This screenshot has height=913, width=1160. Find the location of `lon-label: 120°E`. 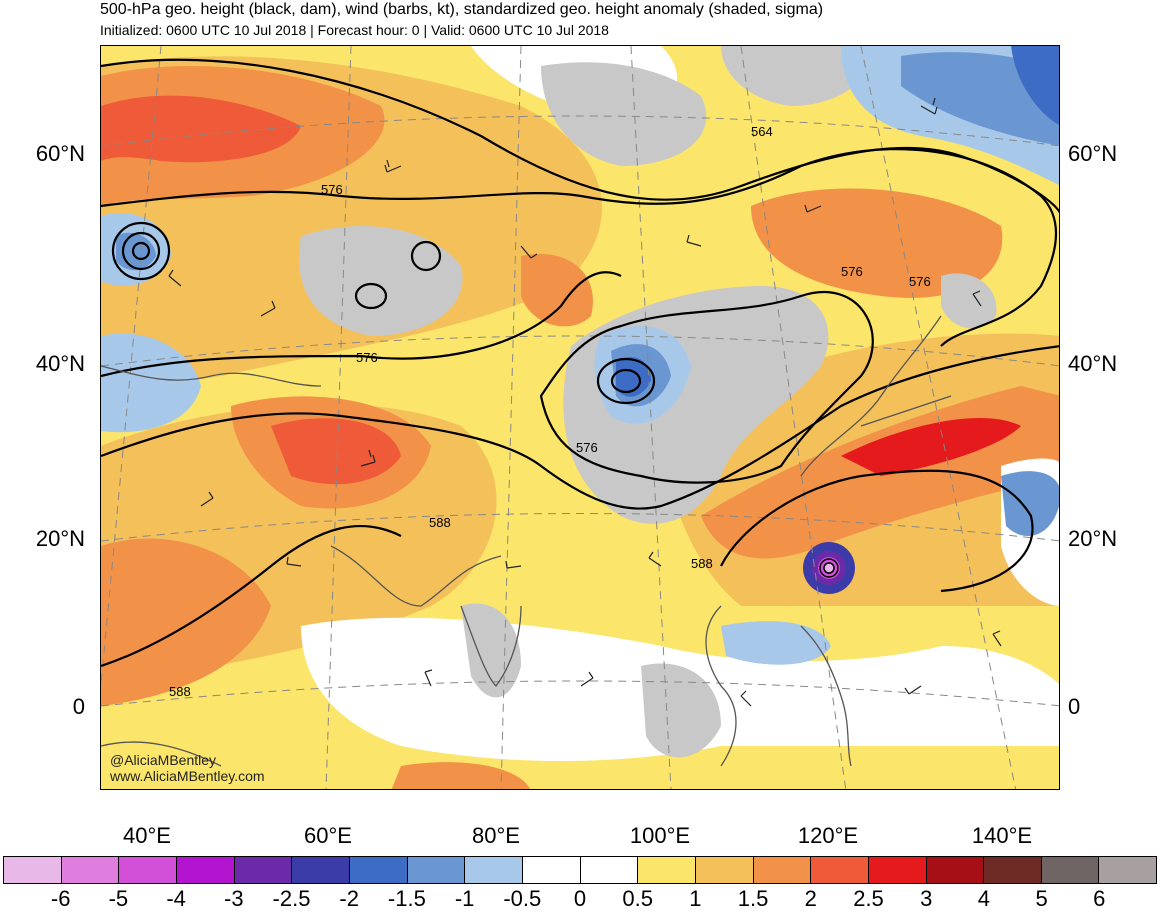

lon-label: 120°E is located at coordinates (828, 835).